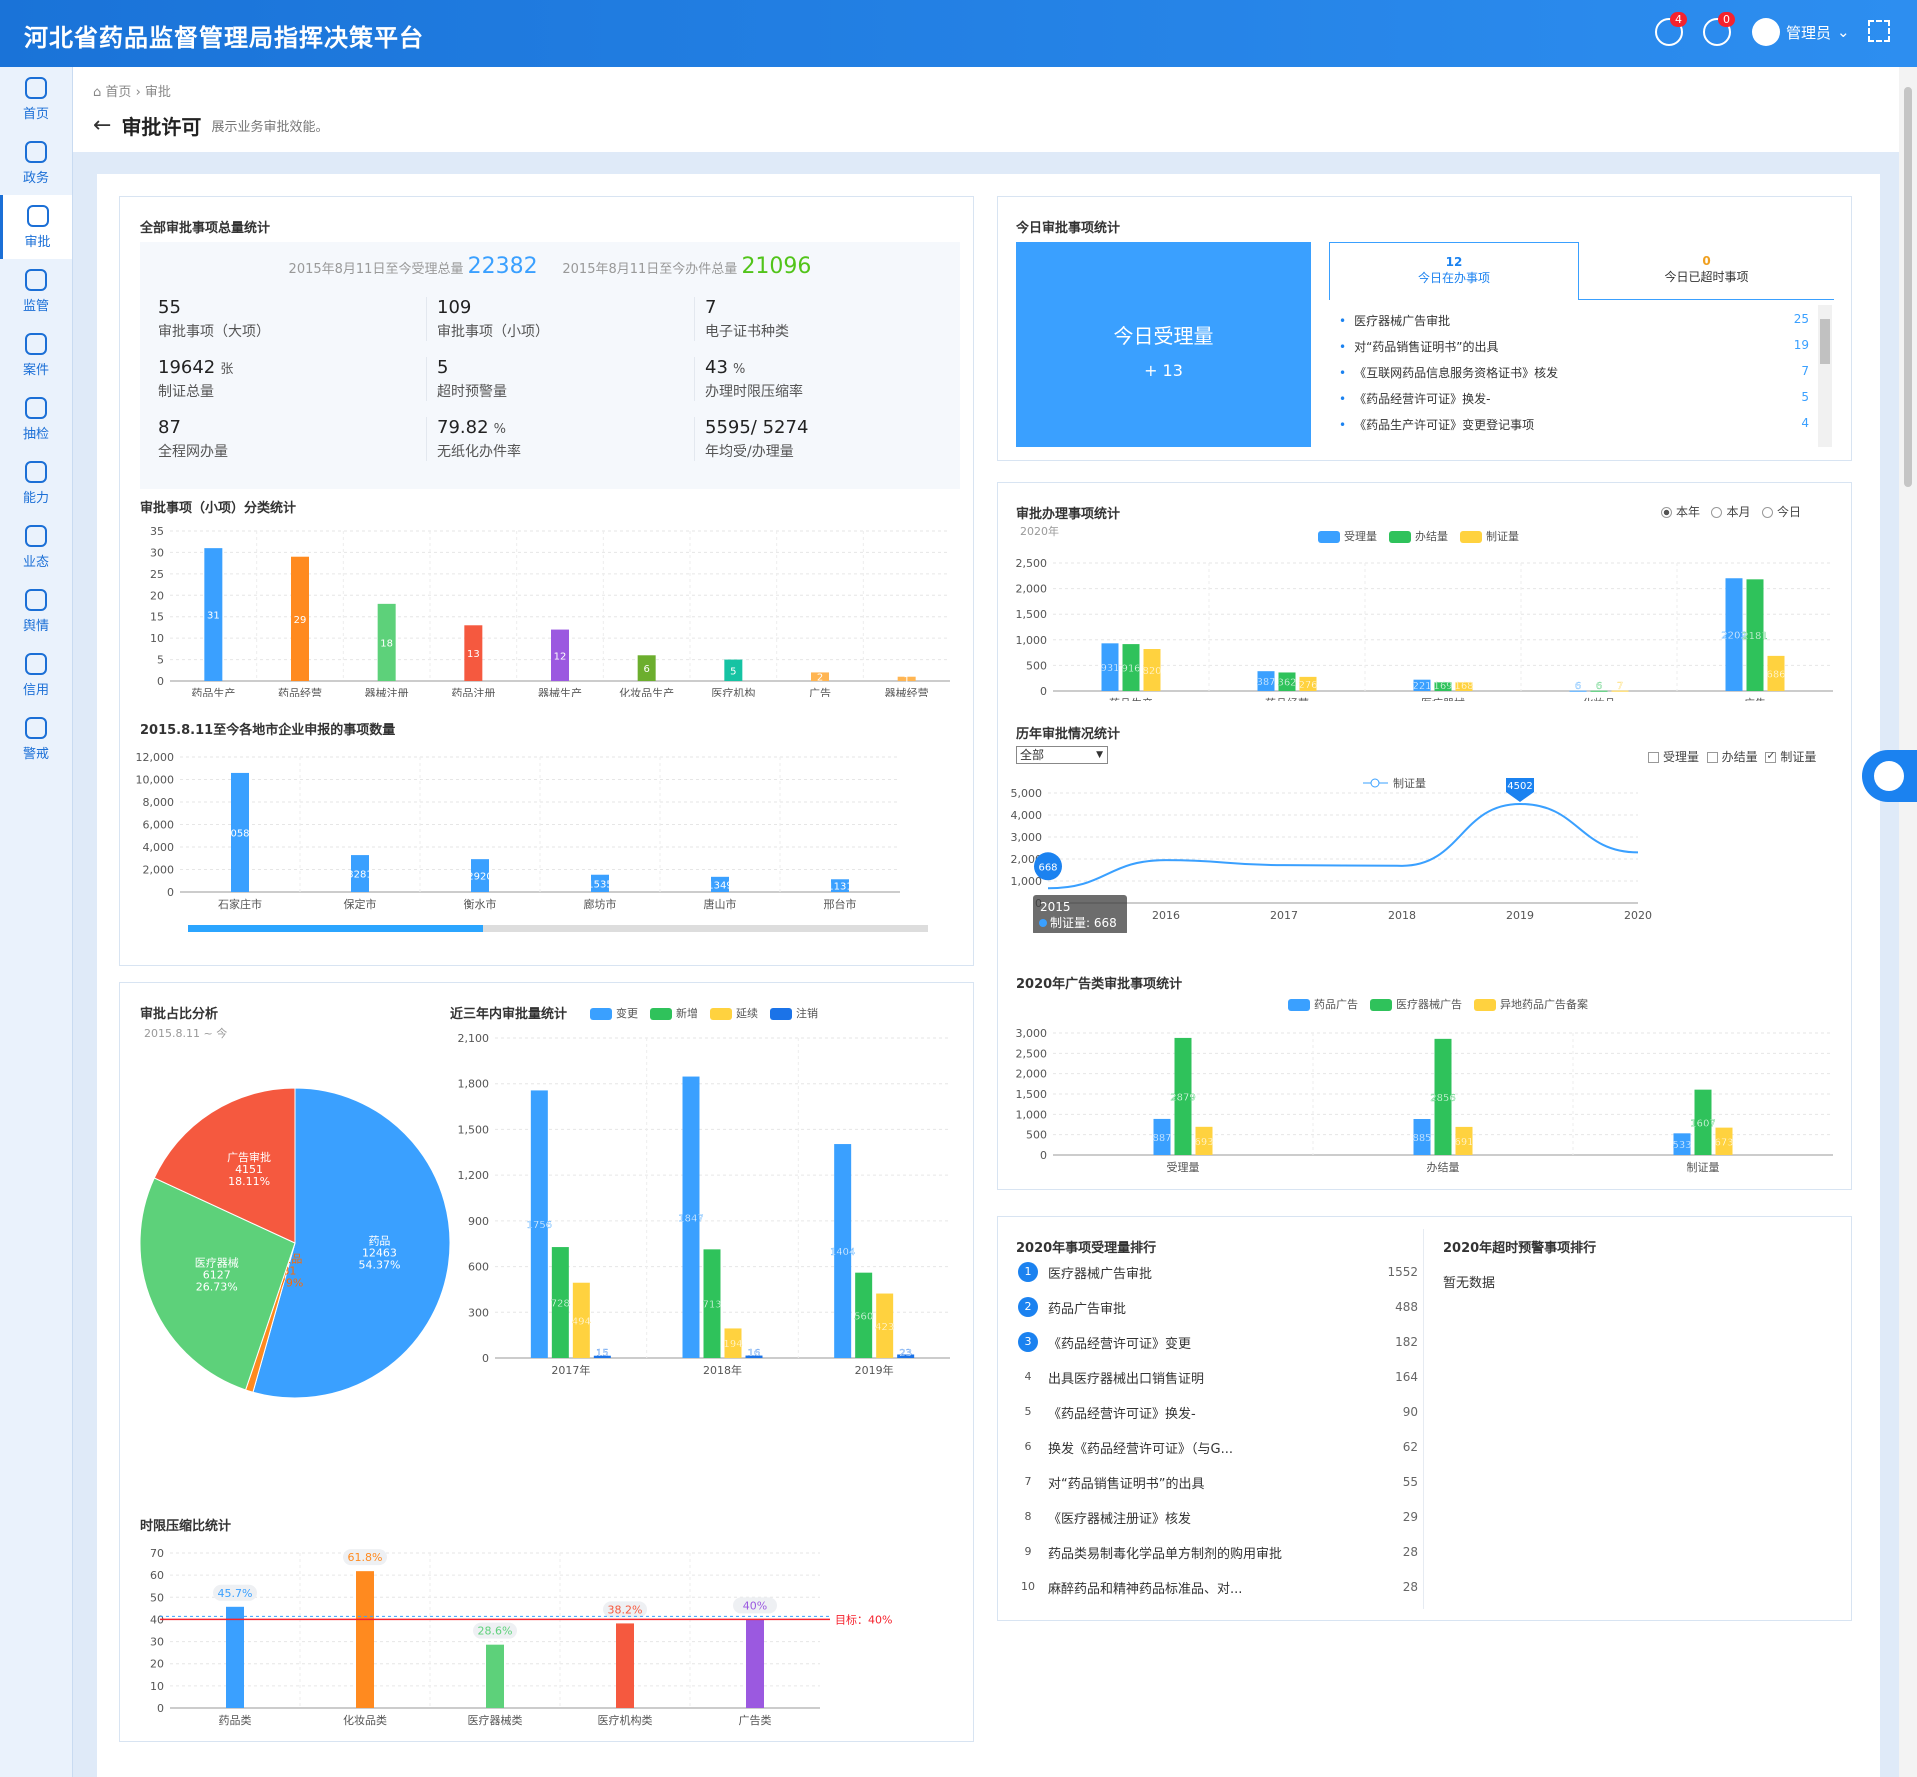  What do you see at coordinates (1531, 1004) in the screenshot?
I see `legend-item: 异地药品广告备案` at bounding box center [1531, 1004].